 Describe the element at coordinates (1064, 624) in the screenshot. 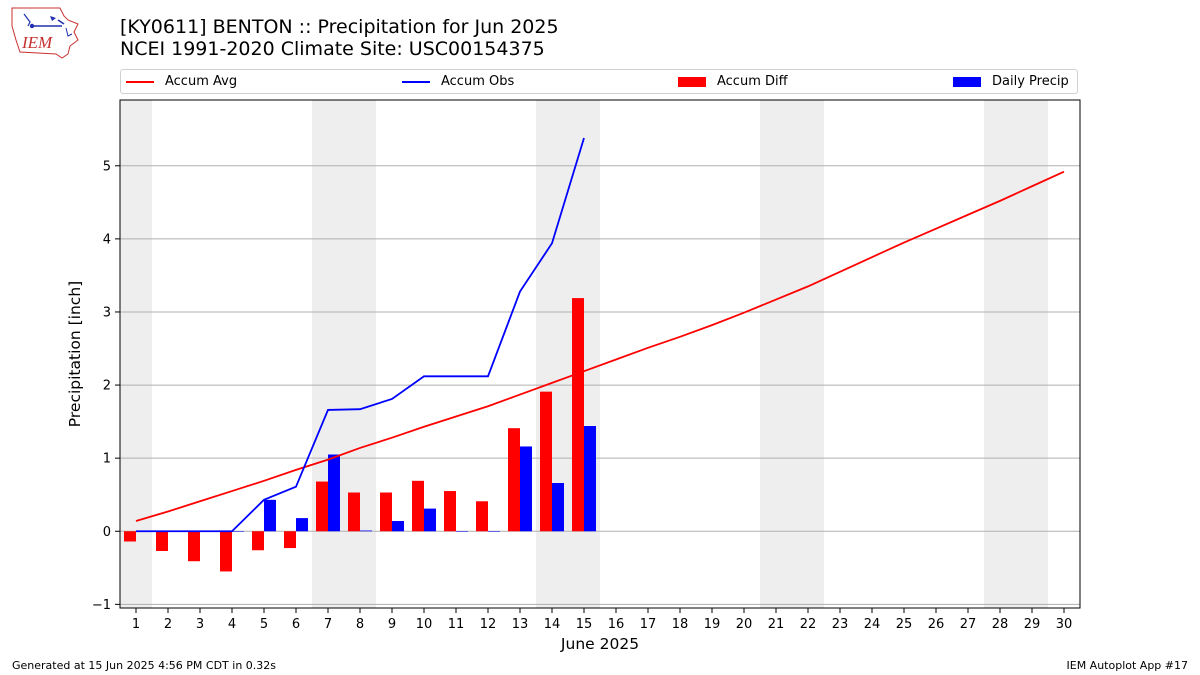

I see `x-tick-label: 30` at that location.